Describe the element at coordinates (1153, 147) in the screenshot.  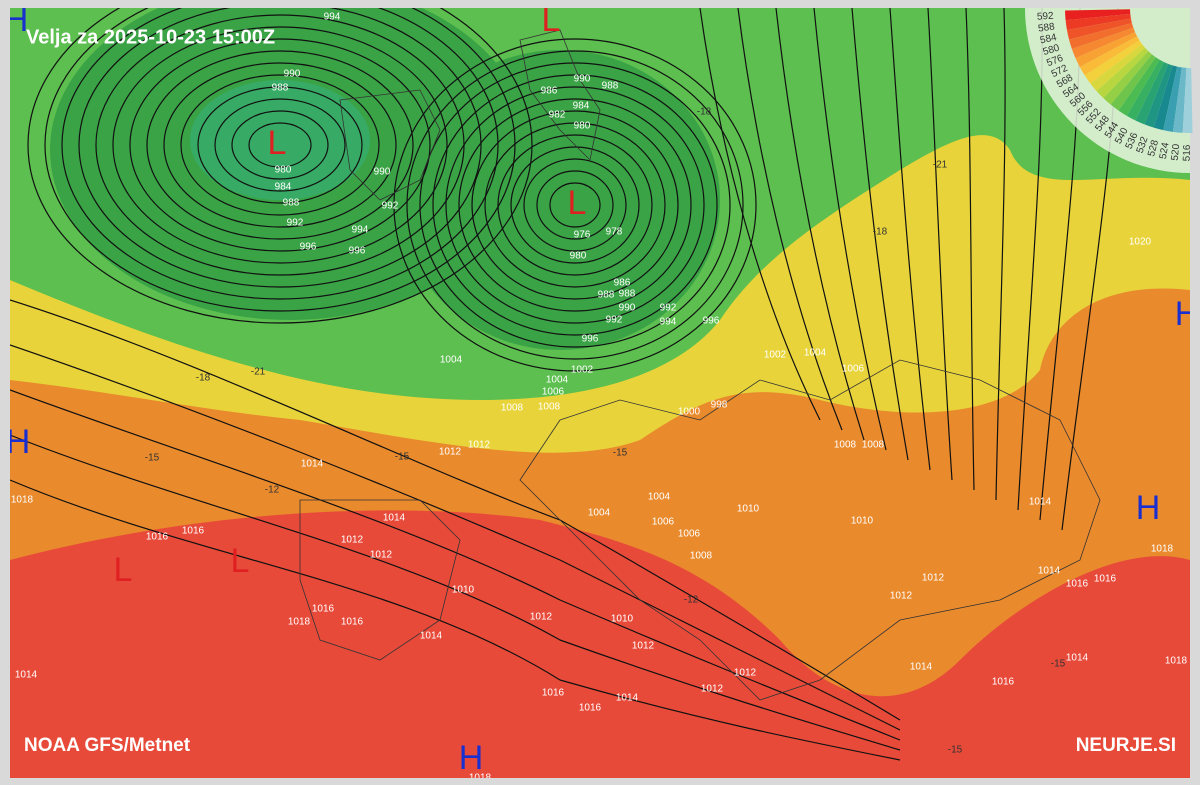
I see `legend-label: 528` at that location.